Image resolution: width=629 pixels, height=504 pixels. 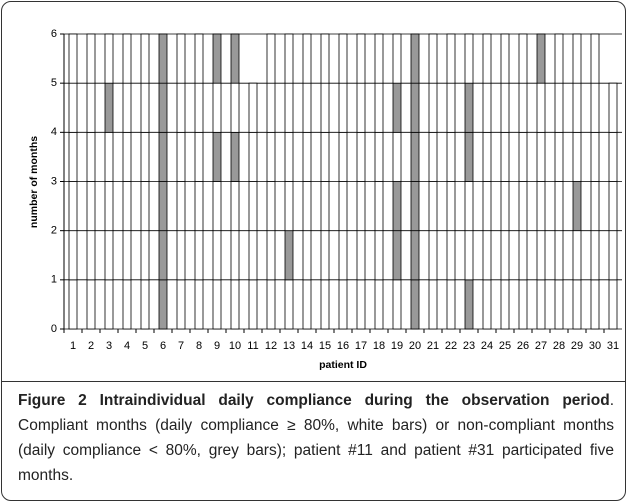 I want to click on x-tick-label: 17, so click(x=361, y=346).